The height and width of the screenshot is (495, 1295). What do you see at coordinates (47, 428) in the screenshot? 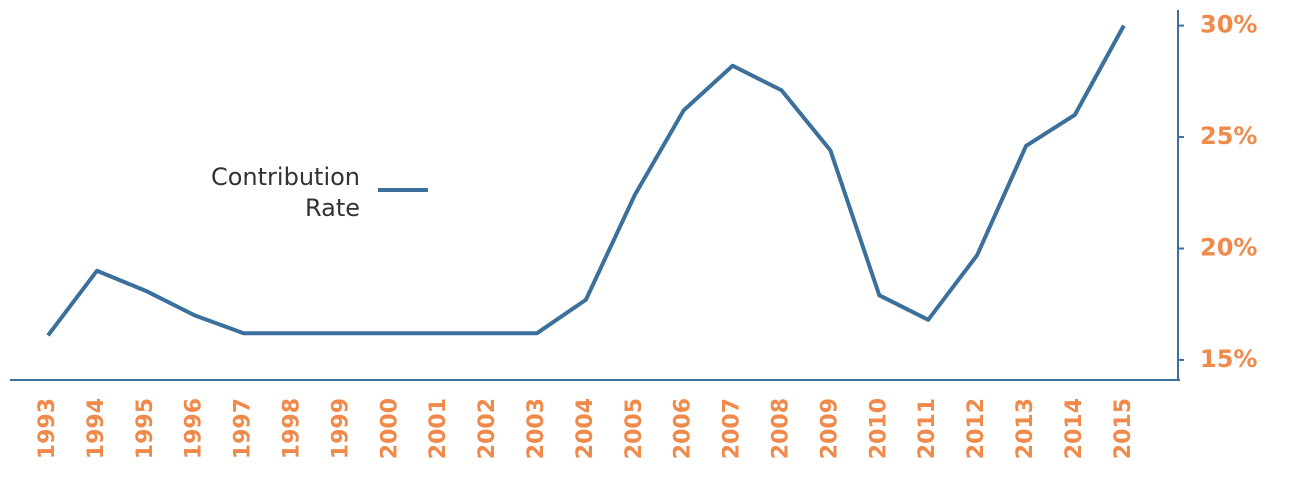
I see `x-tick-label: 1993` at bounding box center [47, 428].